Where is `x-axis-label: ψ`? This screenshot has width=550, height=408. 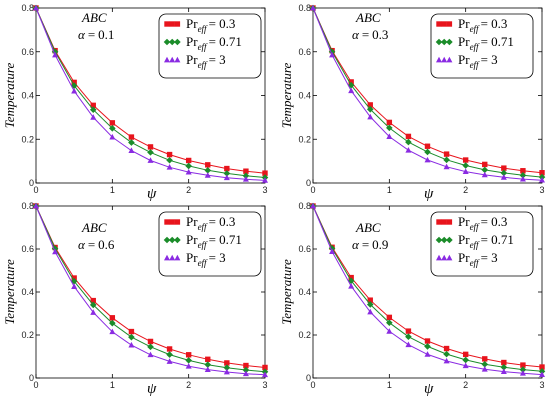
x-axis-label: ψ is located at coordinates (429, 389).